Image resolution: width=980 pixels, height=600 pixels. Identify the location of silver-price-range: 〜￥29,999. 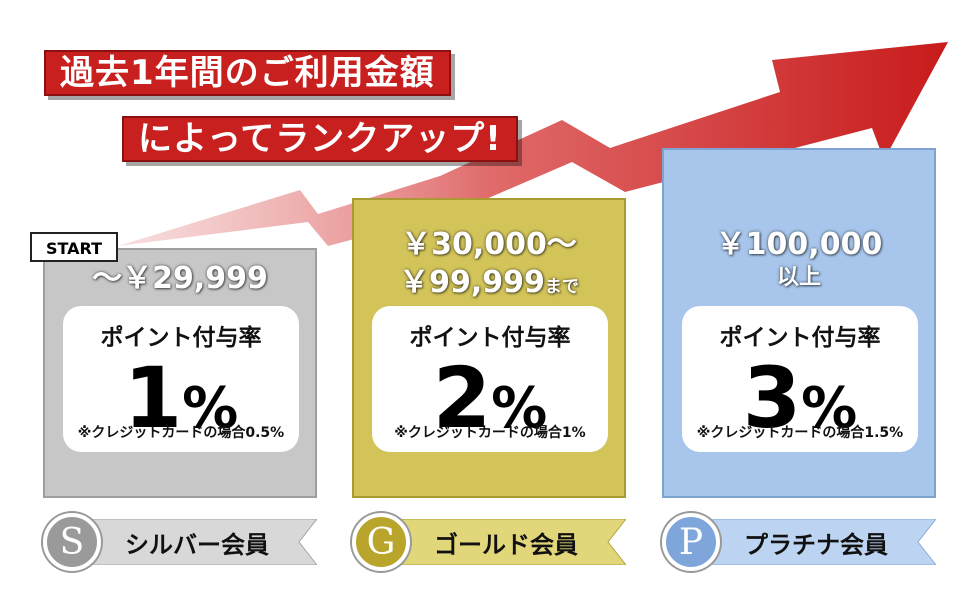
(180, 279).